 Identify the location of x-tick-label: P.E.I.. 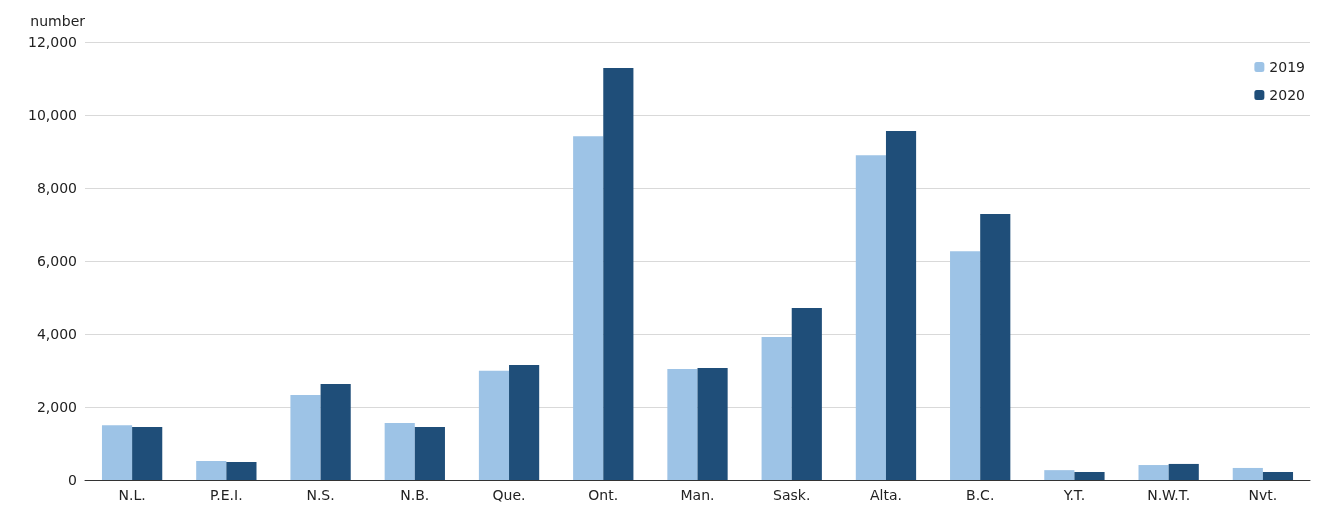
(226, 495).